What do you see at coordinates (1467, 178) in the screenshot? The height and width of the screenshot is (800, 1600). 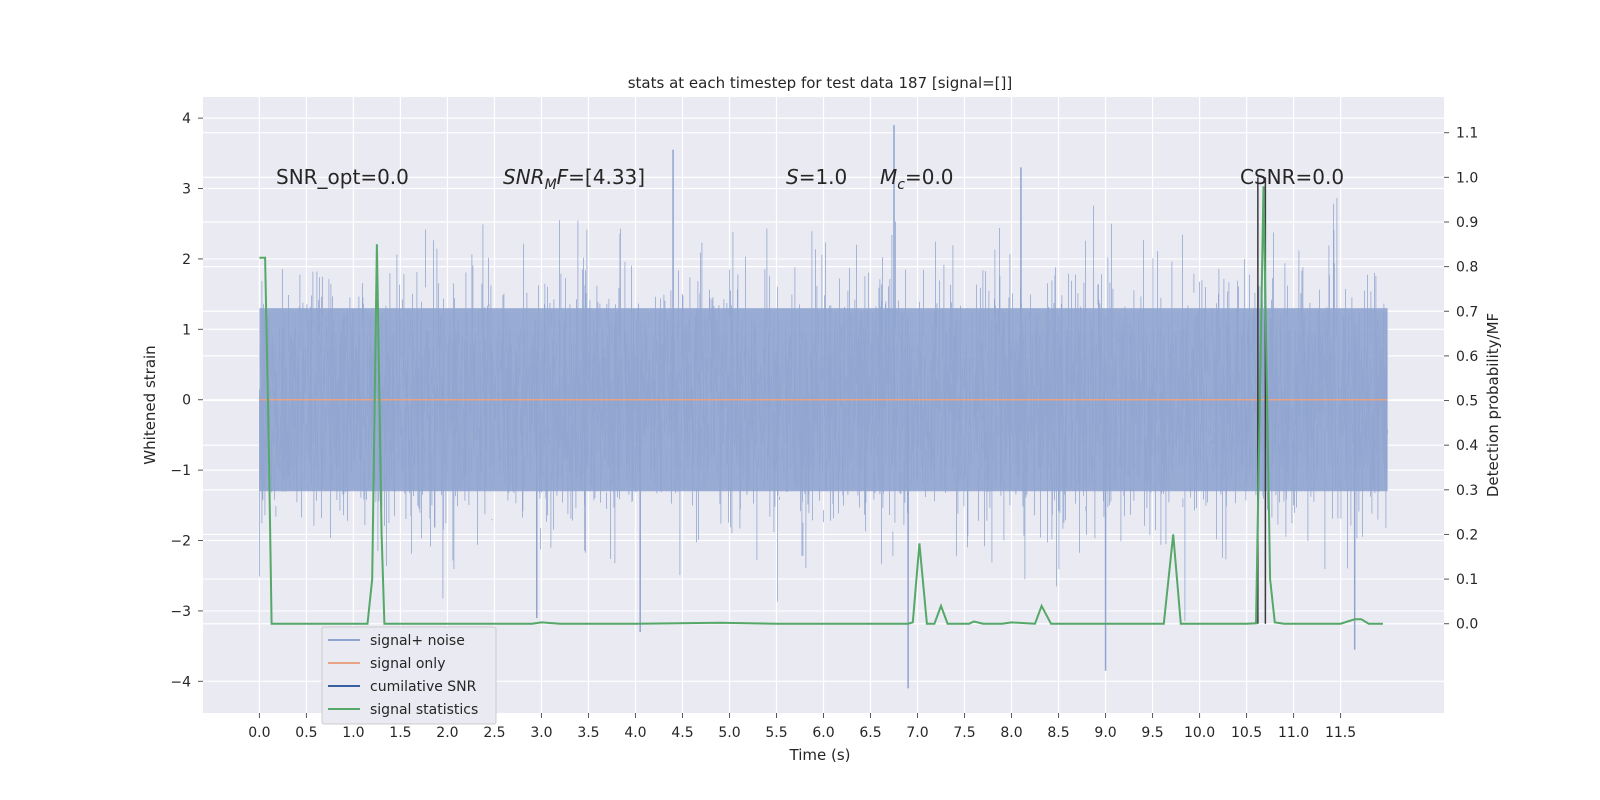 I see `y2-tick-label: 1.0` at bounding box center [1467, 178].